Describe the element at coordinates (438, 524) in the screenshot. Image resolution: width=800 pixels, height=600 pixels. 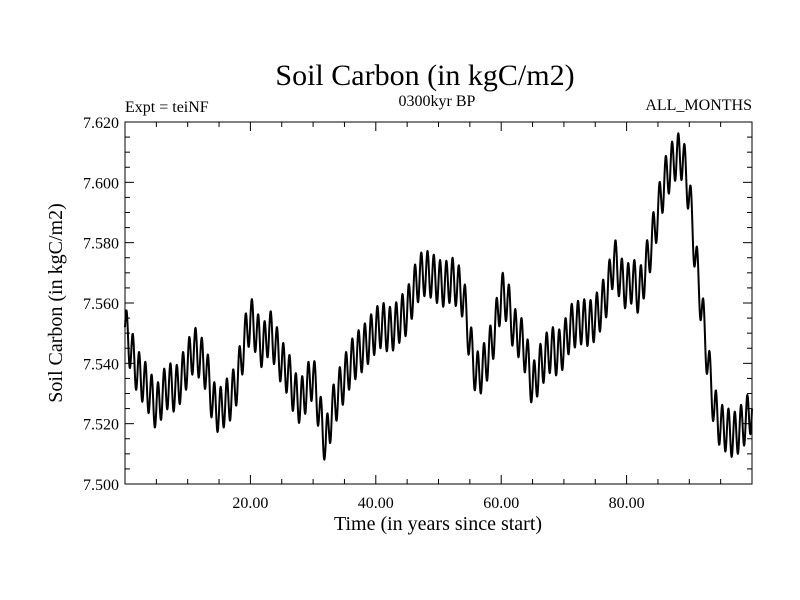
I see `x-axis-label: Time (in years since start)` at that location.